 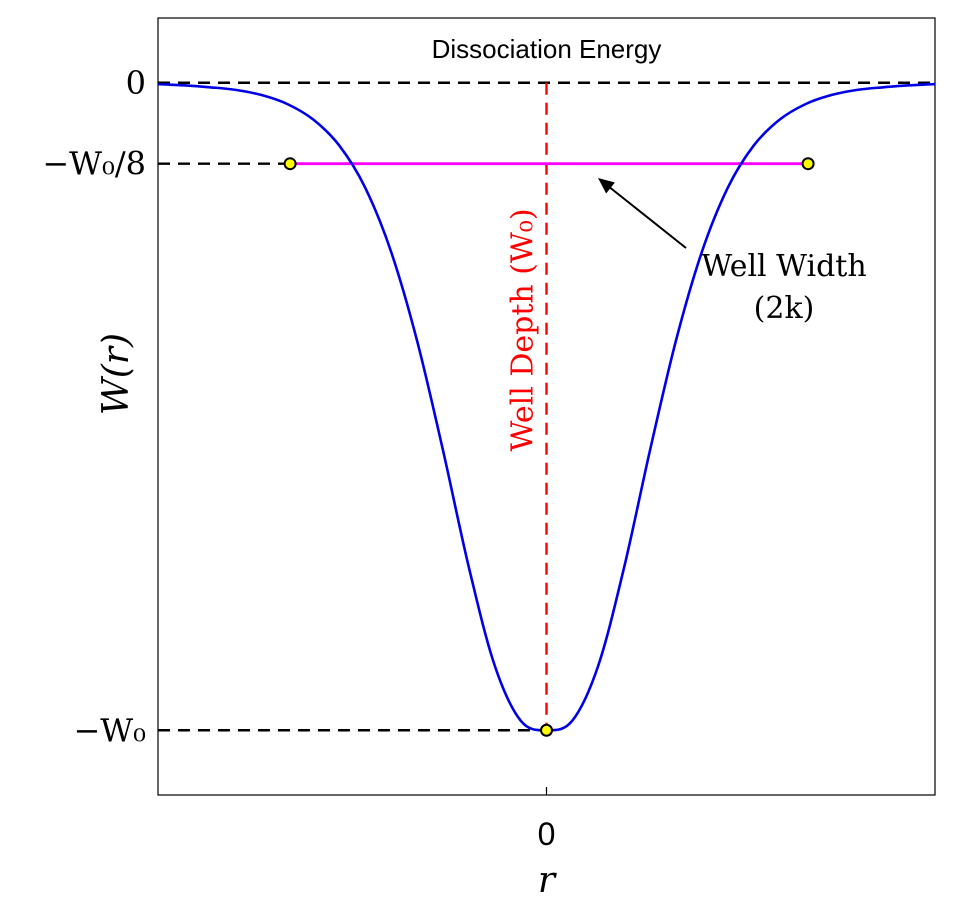 What do you see at coordinates (547, 834) in the screenshot?
I see `x-tick-label-0: 0` at bounding box center [547, 834].